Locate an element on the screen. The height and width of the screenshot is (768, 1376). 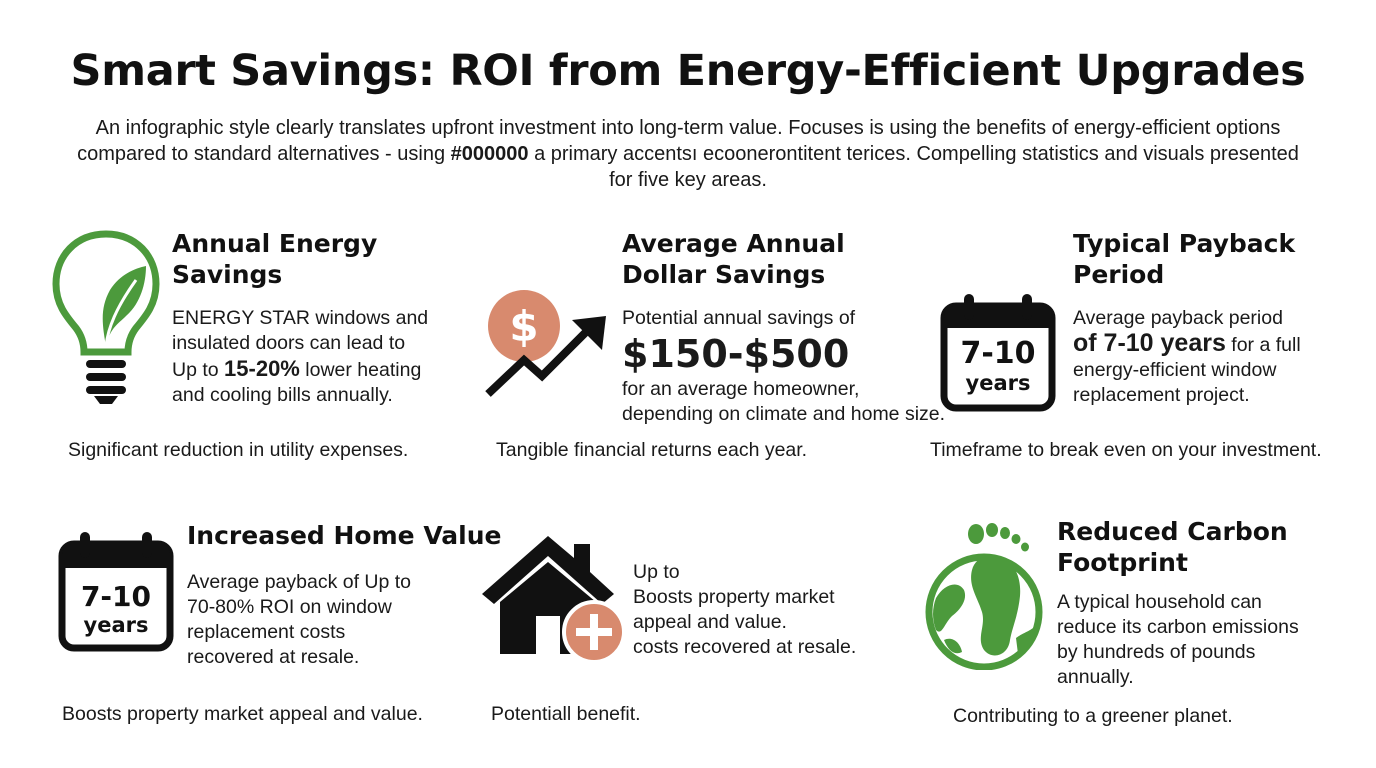
dollar-savings-heading: Average Annual Dollar Savings is located at coordinates (733, 259).